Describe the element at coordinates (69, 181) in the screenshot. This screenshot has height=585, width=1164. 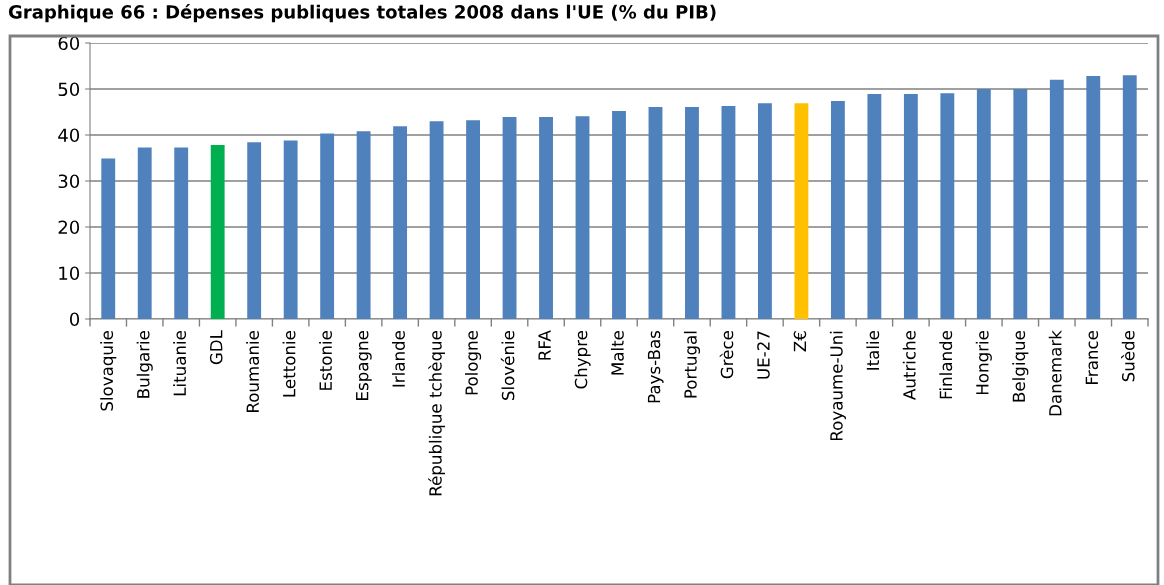
I see `y-tick-label: 30` at that location.